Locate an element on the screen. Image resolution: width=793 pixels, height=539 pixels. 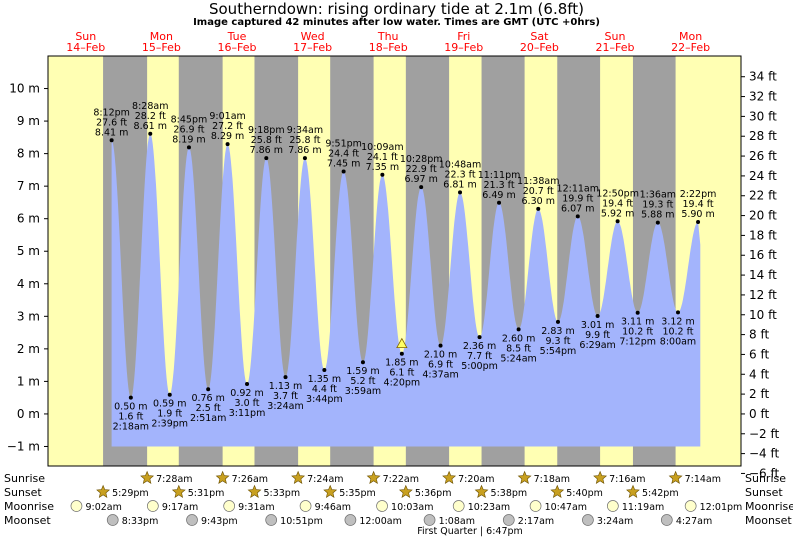
right-tick-label: 18 ft is located at coordinates (763, 235).